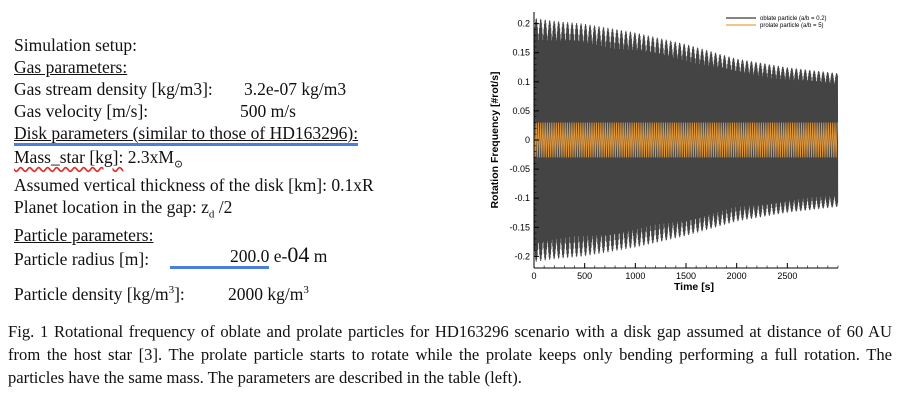 The image size is (900, 403). I want to click on y-tick-label: 0, so click(527, 140).